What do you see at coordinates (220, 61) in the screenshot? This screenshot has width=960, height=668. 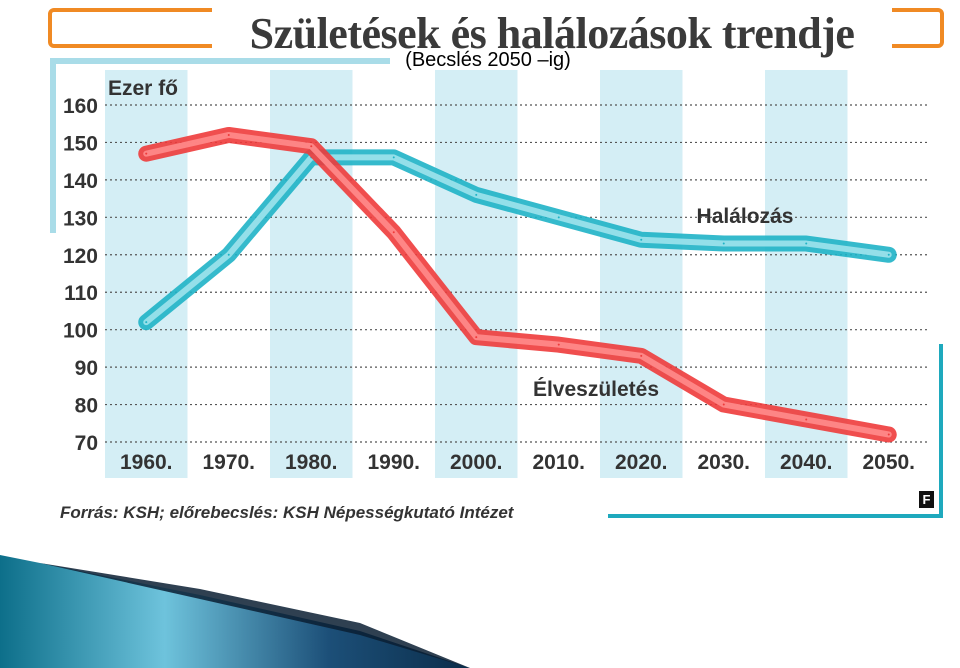 I see `top-accent-bar` at bounding box center [220, 61].